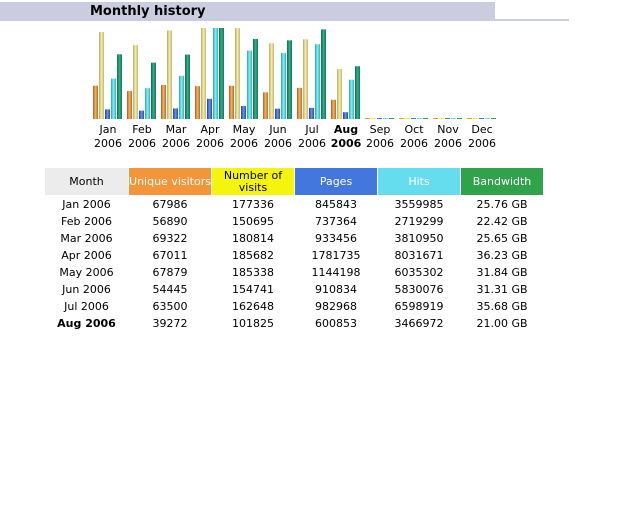 The width and height of the screenshot is (640, 512). What do you see at coordinates (277, 129) in the screenshot?
I see `chart-month-label: Jun` at bounding box center [277, 129].